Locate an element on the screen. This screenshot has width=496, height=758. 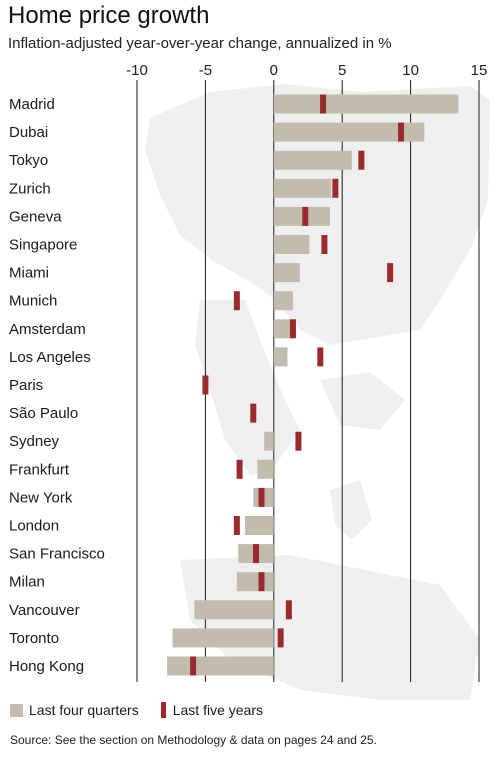
x-axis-ticks: -10 -5 0 5 10 15 is located at coordinates (306, 70).